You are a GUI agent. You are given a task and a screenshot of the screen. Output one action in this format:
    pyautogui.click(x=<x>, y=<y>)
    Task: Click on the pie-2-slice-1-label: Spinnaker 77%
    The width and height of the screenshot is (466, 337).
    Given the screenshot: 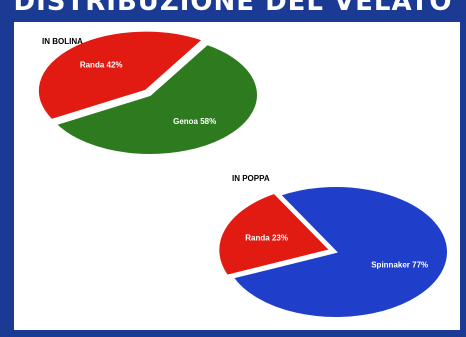 What is the action you would take?
    pyautogui.click(x=399, y=265)
    